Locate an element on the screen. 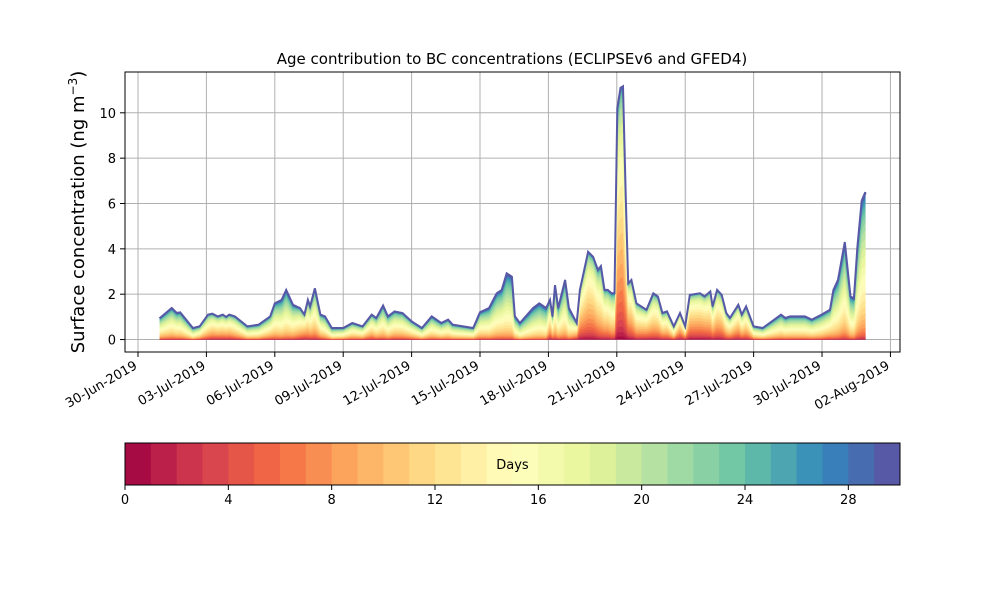  colorbar-frame is located at coordinates (512, 464).